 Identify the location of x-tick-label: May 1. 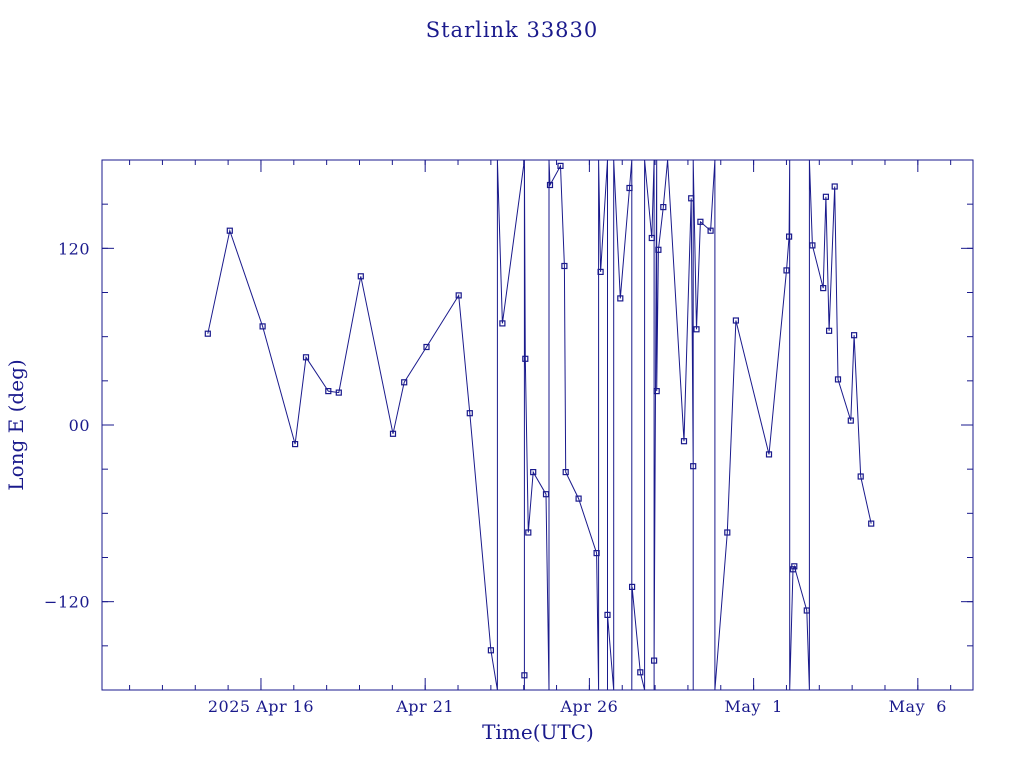
(753, 706).